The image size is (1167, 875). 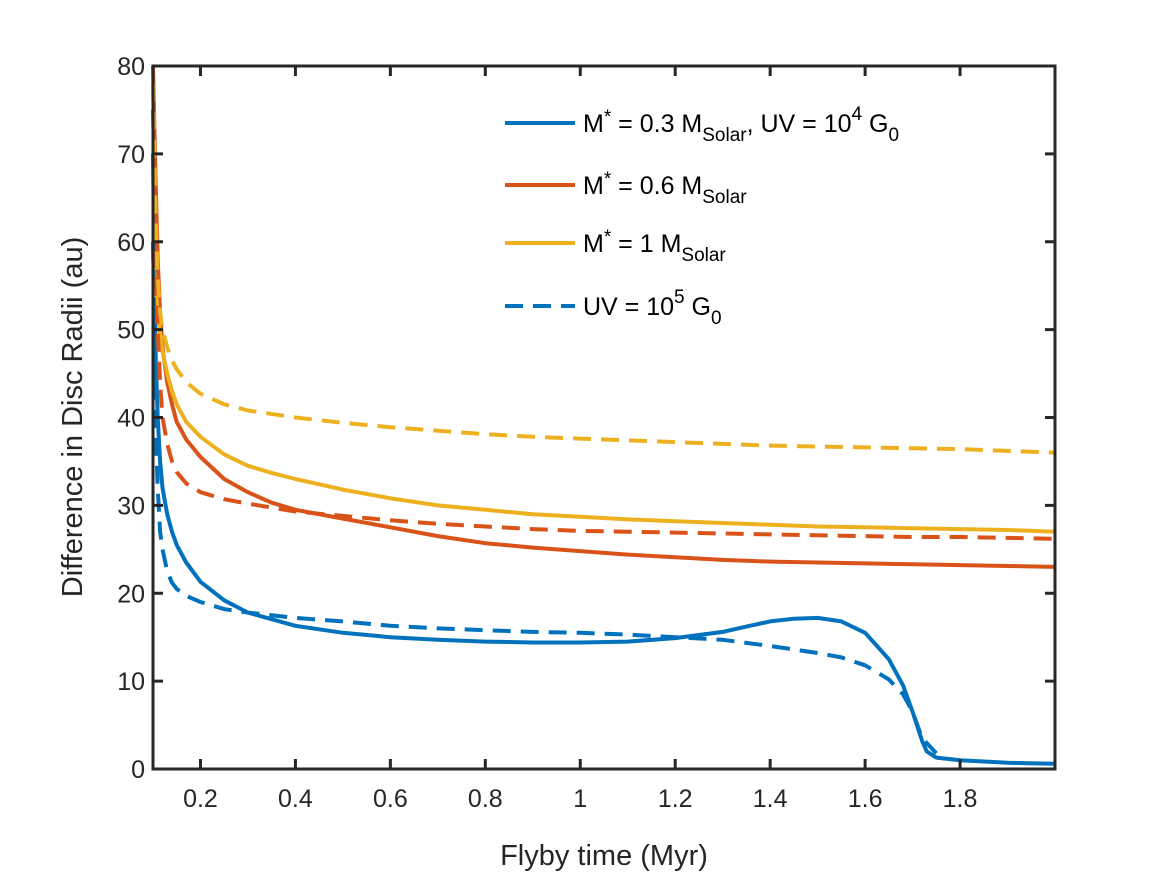 I want to click on x-tick-label: 0.4, so click(x=295, y=799).